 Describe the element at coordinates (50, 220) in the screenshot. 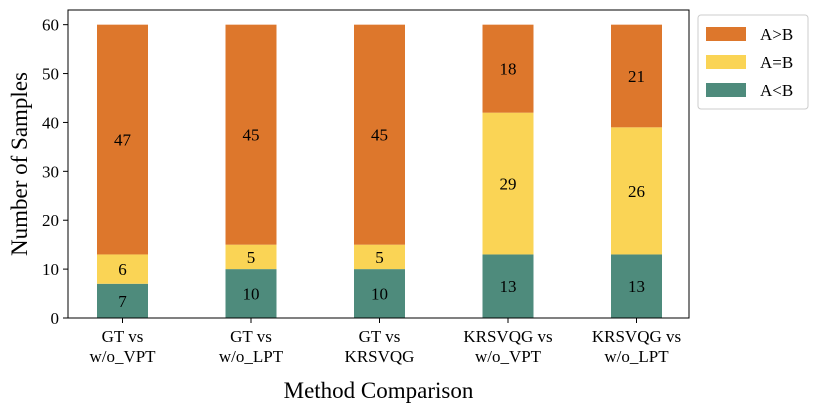

I see `y-tick-label: 20` at that location.